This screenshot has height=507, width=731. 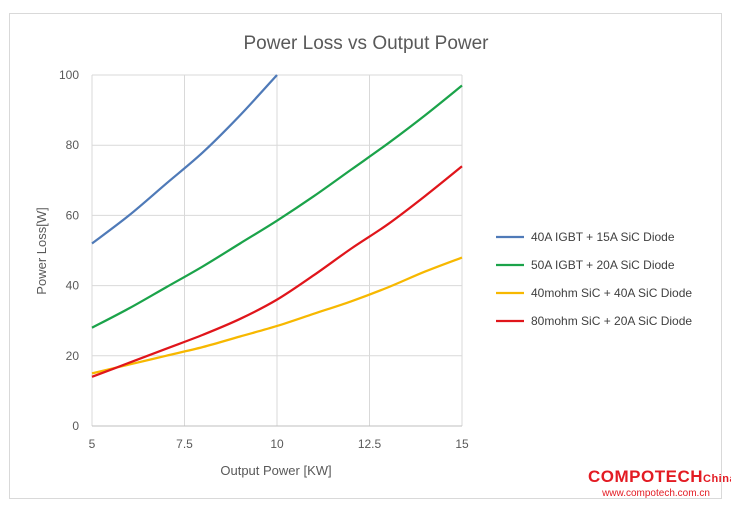 What do you see at coordinates (184, 159) in the screenshot?
I see `series-line-igbt-40a` at bounding box center [184, 159].